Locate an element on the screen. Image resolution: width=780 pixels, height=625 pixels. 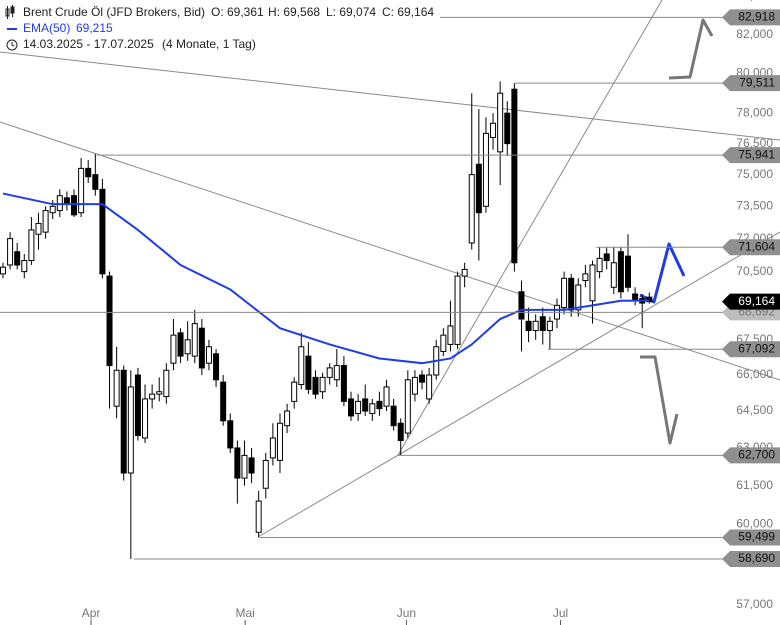
title: Brent Crude Öl (JFD Brokers, Bid) is located at coordinates (114, 12).